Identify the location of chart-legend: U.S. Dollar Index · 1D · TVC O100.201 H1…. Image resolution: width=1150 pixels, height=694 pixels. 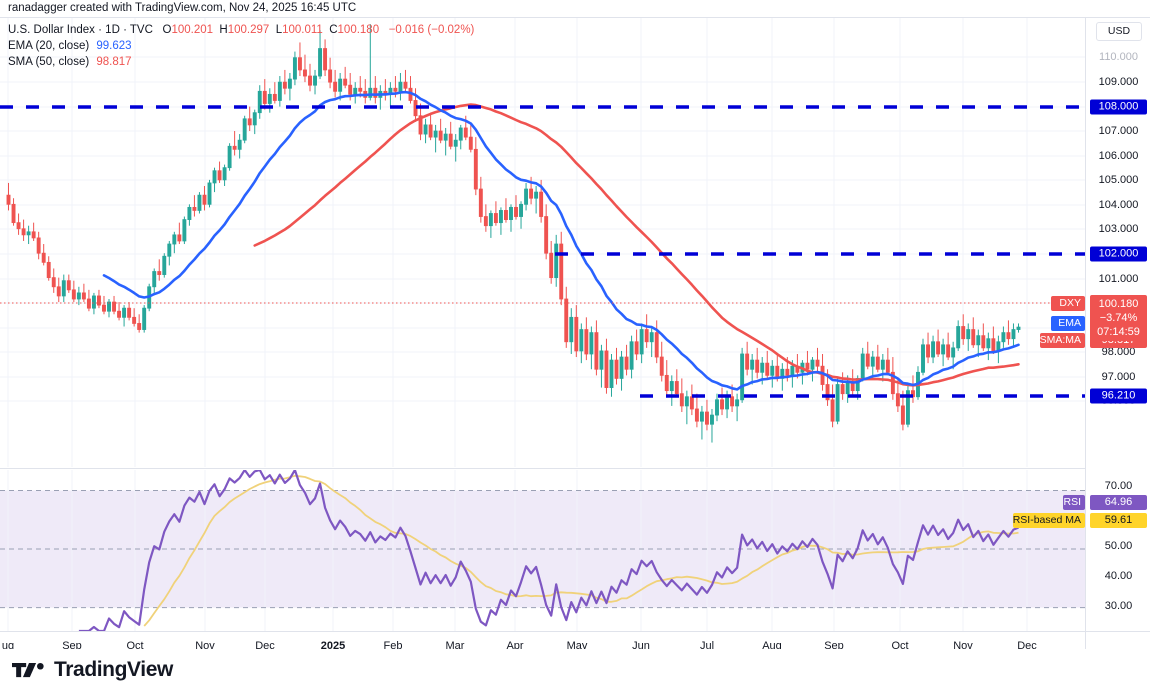
(241, 46).